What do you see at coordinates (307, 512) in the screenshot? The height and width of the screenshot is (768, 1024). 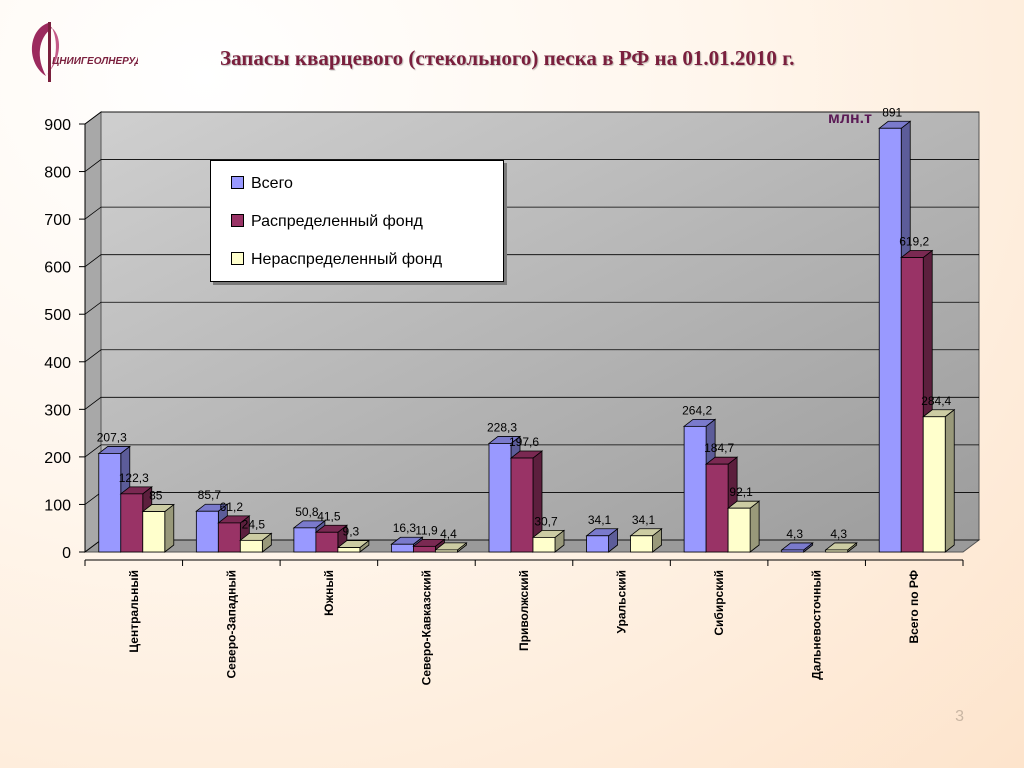 I see `data-label: 50,8` at bounding box center [307, 512].